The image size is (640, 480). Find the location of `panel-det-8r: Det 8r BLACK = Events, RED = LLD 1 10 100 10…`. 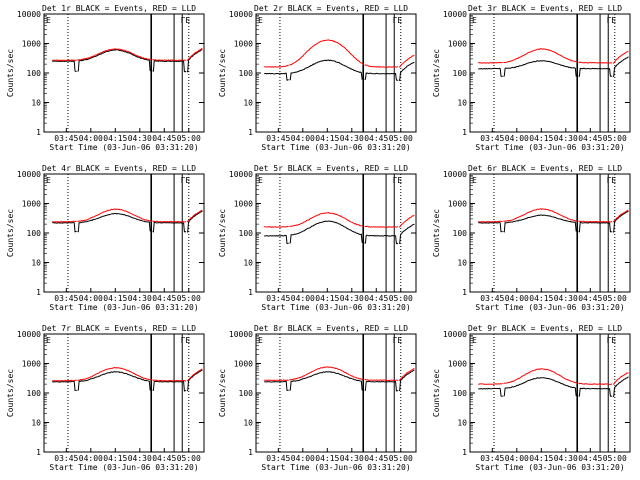

panel-det-8r: Det 8r BLACK = Events, RED = LLD 1 10 100 10… is located at coordinates (317, 398).